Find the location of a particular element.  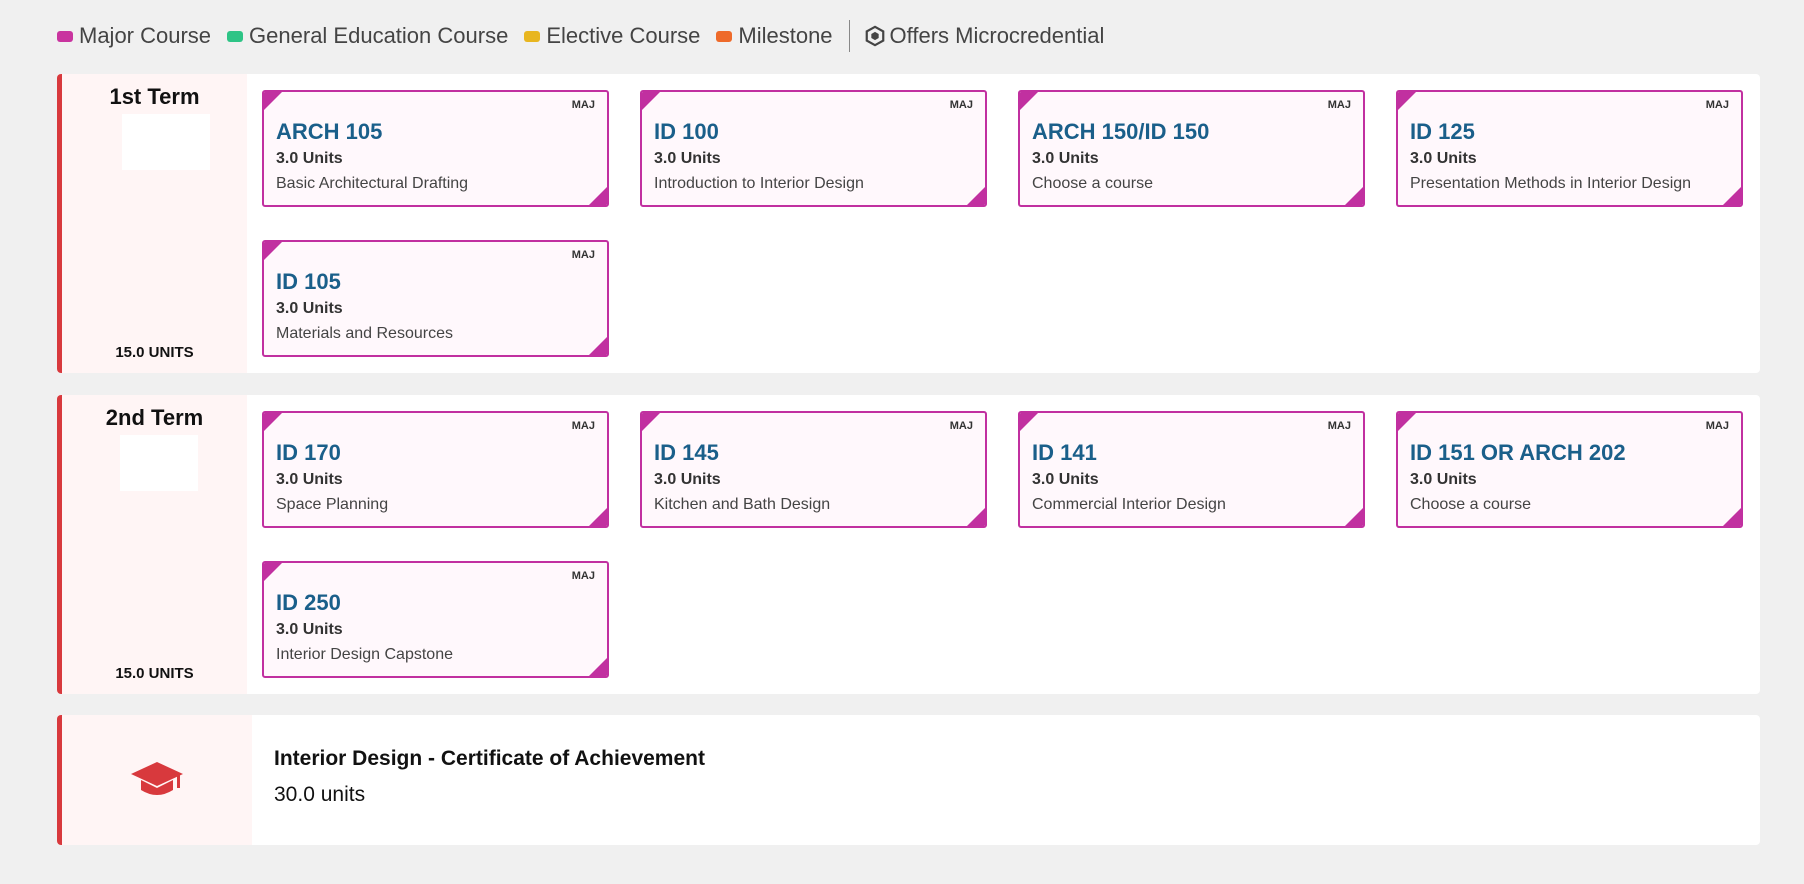

course-code: ID 145 is located at coordinates (686, 452).